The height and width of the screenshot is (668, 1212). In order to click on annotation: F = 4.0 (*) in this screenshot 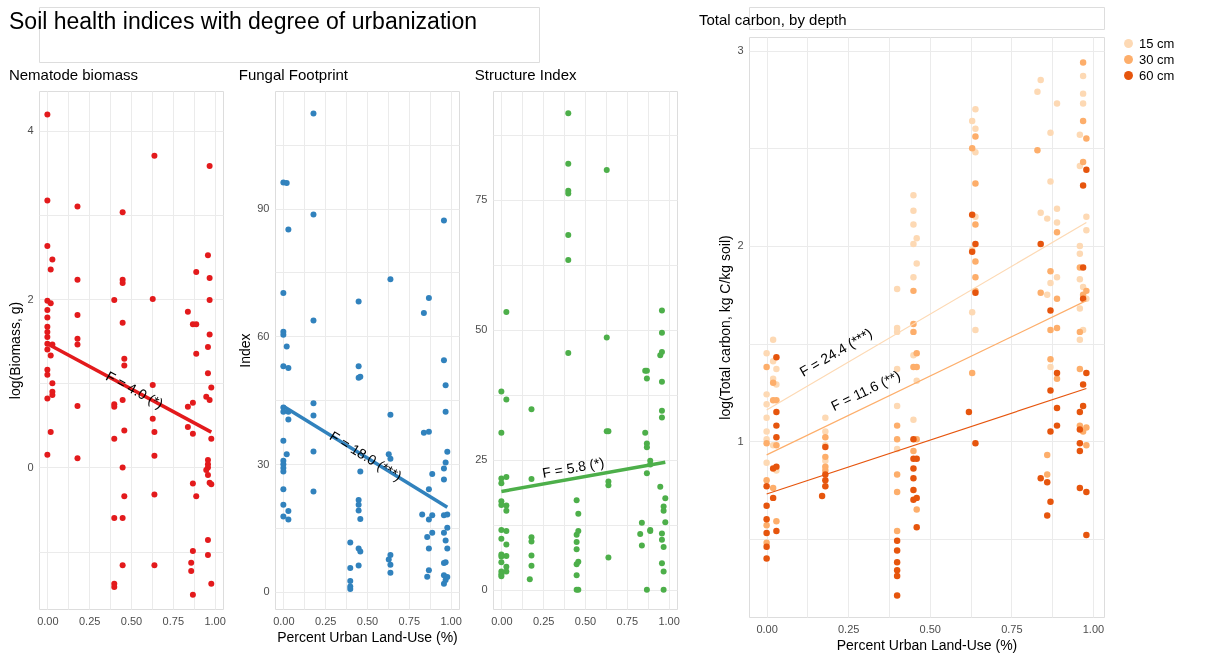, I will do `click(135, 389)`.